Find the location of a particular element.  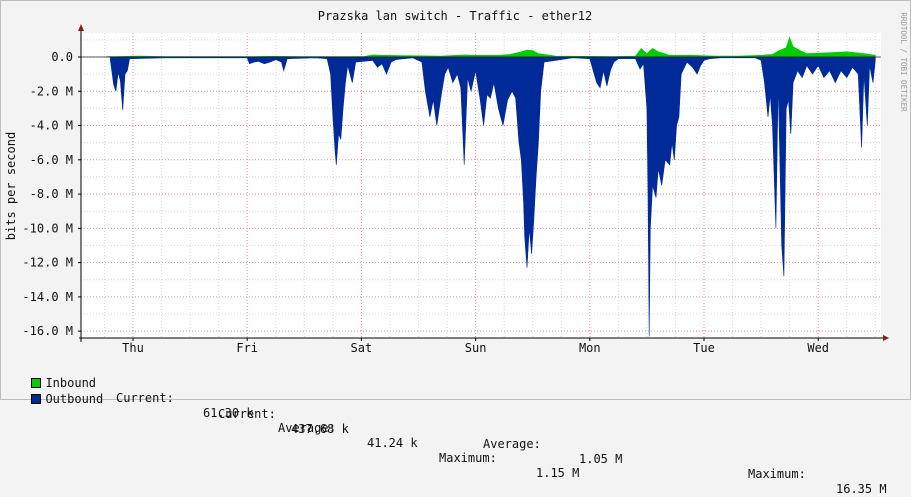

chart-title: Prazska lan switch - Traffic - ether12 is located at coordinates (455, 16).